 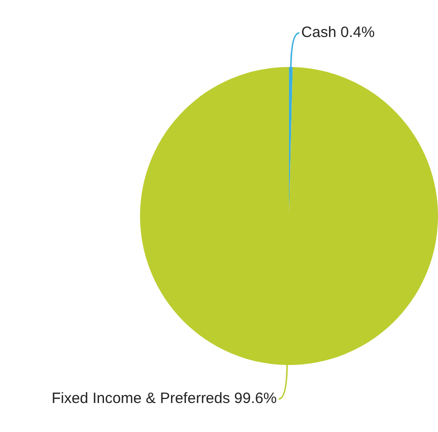 I want to click on slice-label: Fixed Income & Preferreds 99.6%, so click(x=164, y=399).